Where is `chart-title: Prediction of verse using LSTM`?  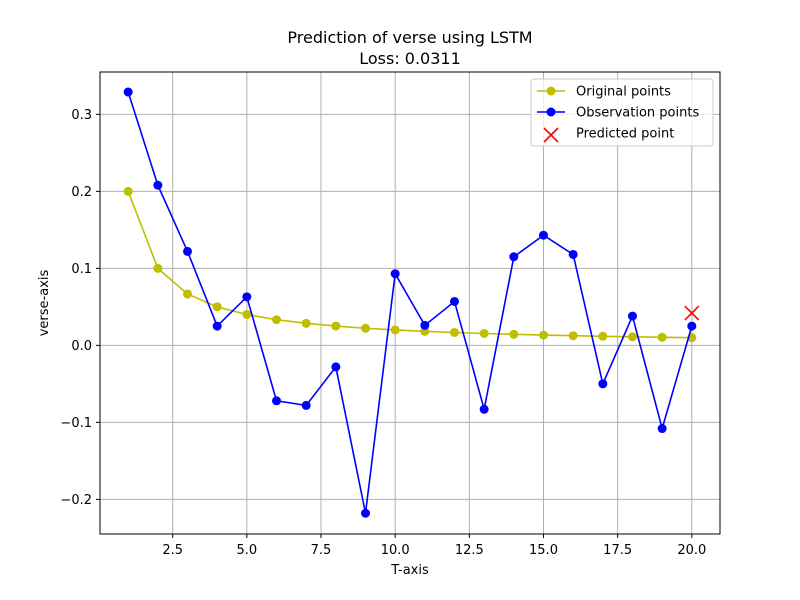 chart-title: Prediction of verse using LSTM is located at coordinates (409, 37).